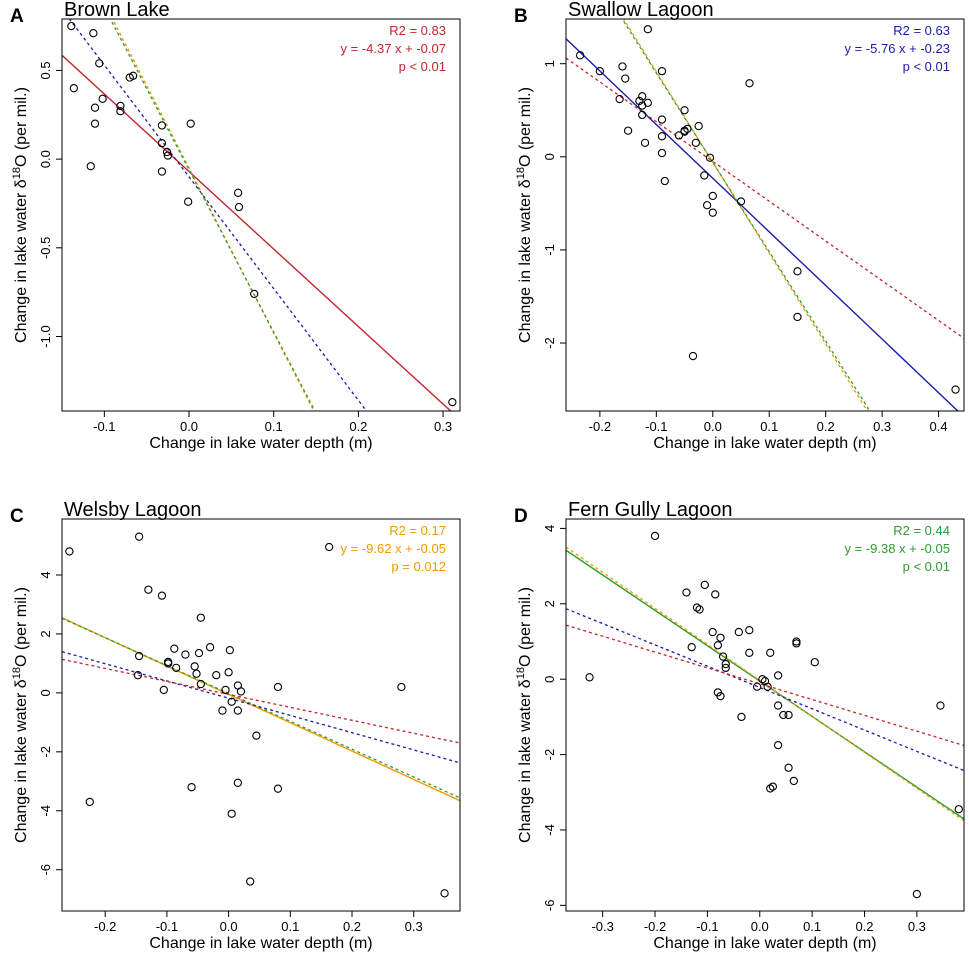 The width and height of the screenshot is (969, 972). I want to click on panel-title: Welsby Lagoon, so click(133, 510).